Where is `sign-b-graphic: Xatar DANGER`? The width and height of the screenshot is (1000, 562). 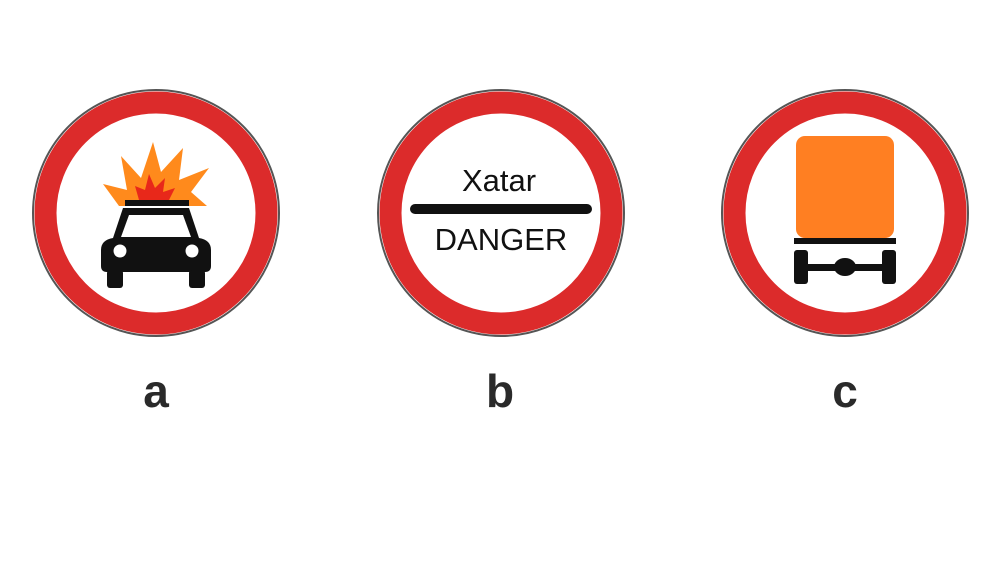
sign-b-graphic: Xatar DANGER is located at coordinates (501, 213).